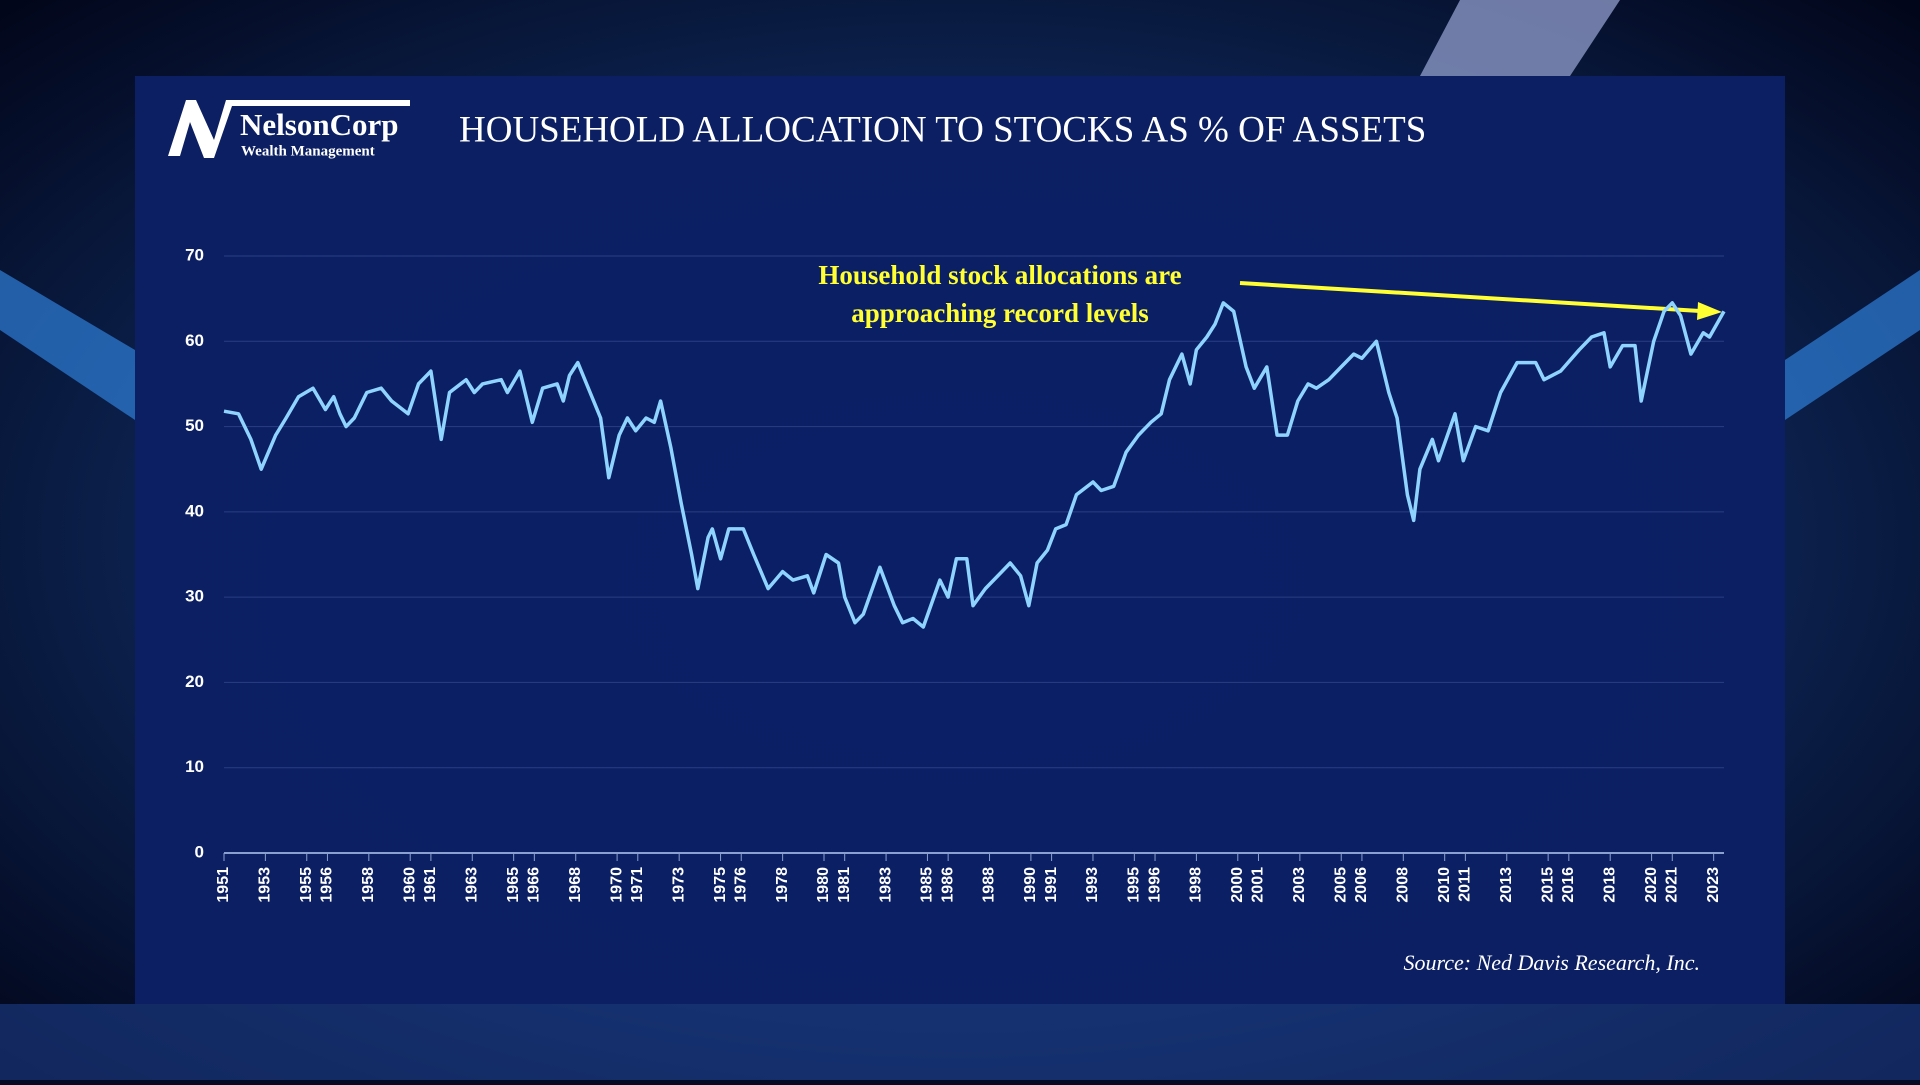 The width and height of the screenshot is (1920, 1085). Describe the element at coordinates (1713, 885) in the screenshot. I see `x-tick-label: 2023` at that location.